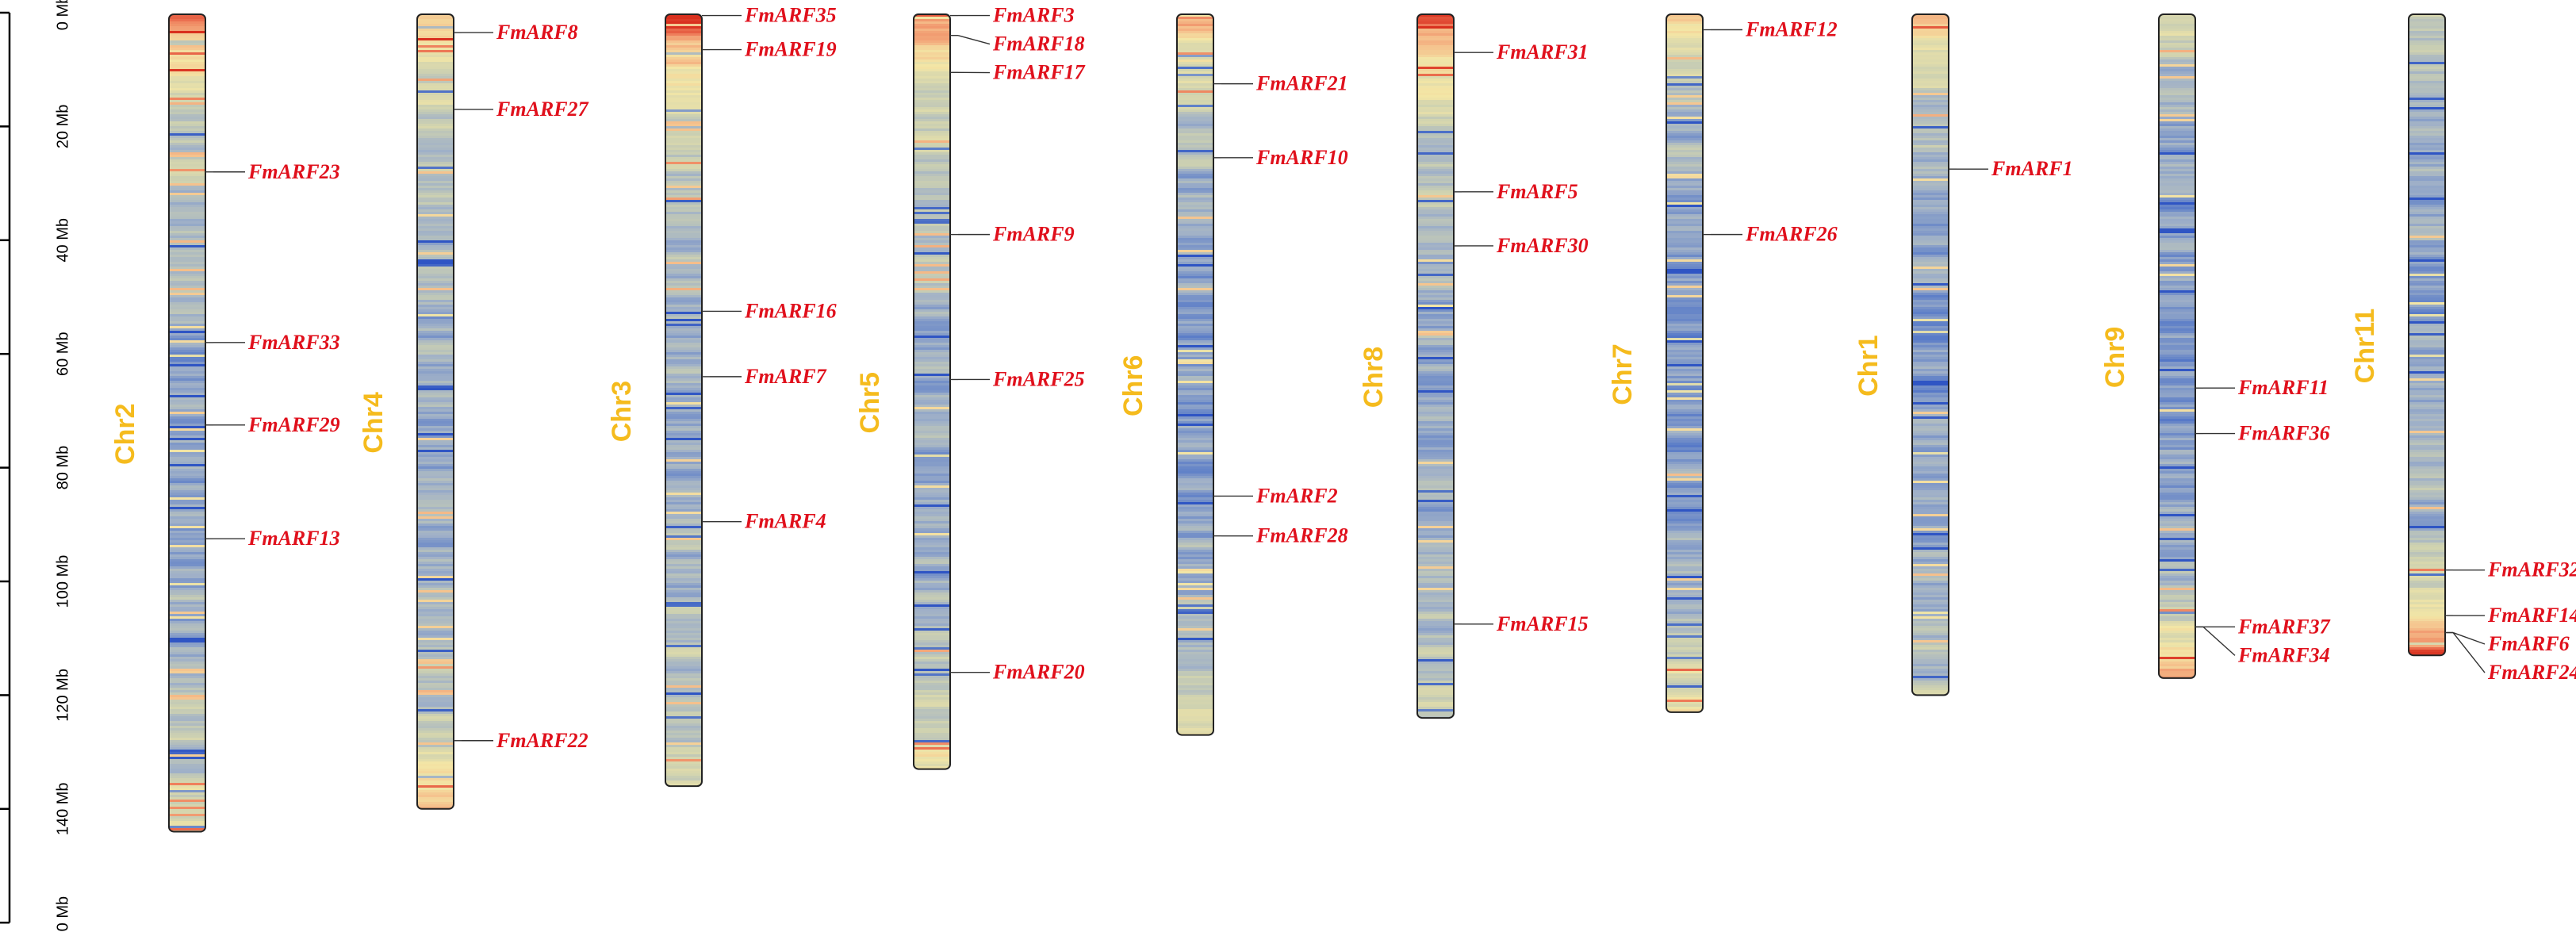 Image resolution: width=2576 pixels, height=932 pixels. Describe the element at coordinates (62, 15) in the screenshot. I see `scale-tick-label: 0 Mb` at that location.